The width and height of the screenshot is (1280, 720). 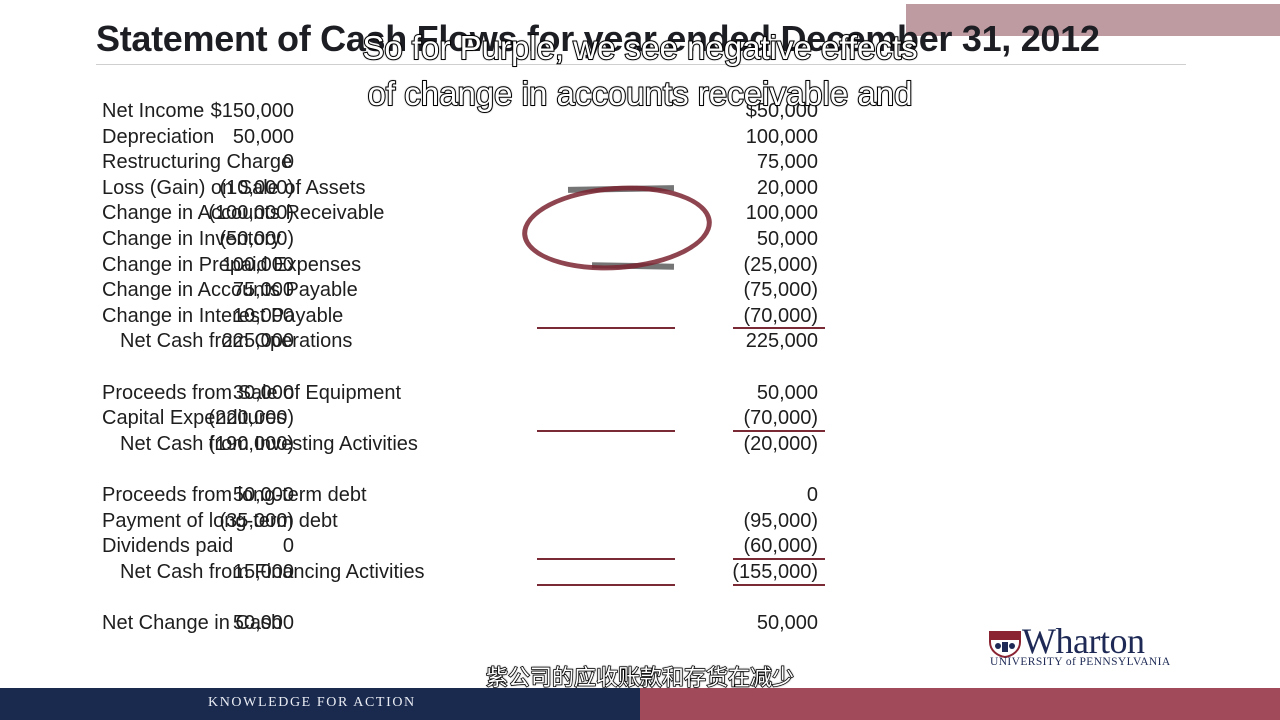 I want to click on logo-wordmark: Wharton, so click(x=1083, y=641).